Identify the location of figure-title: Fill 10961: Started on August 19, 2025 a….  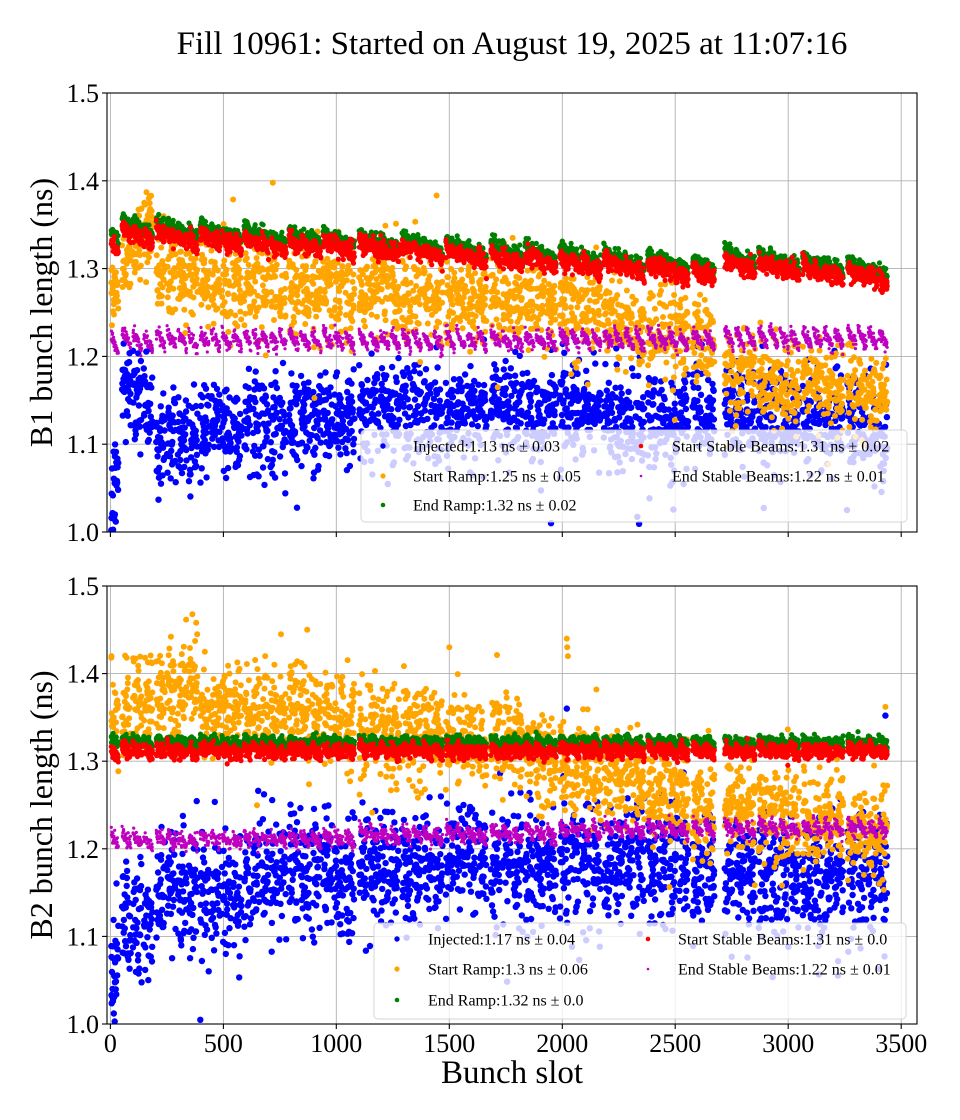
(512, 44).